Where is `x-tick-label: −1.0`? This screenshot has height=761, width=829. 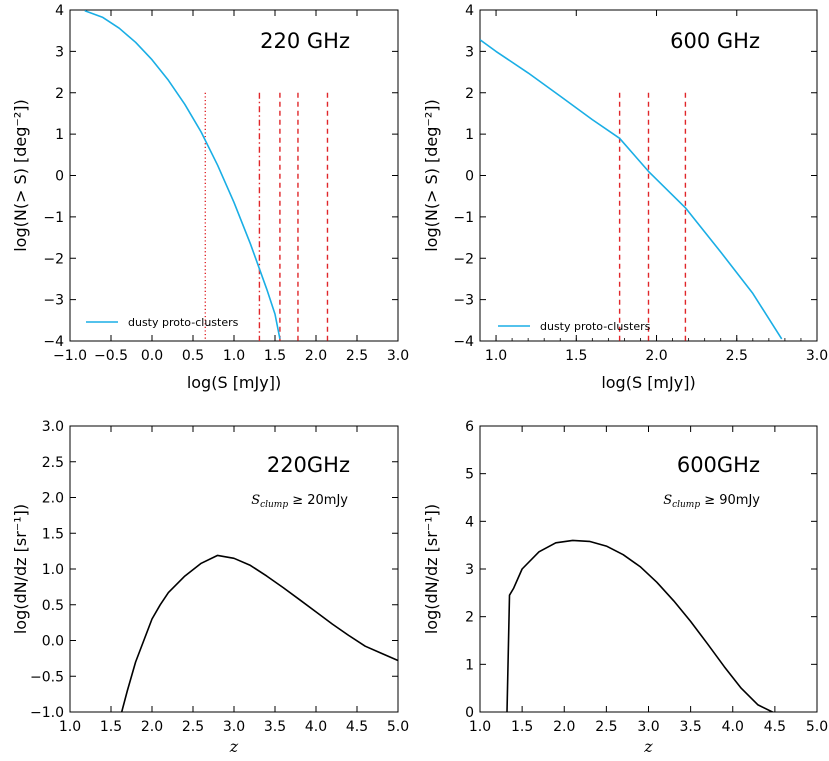 x-tick-label: −1.0 is located at coordinates (70, 356).